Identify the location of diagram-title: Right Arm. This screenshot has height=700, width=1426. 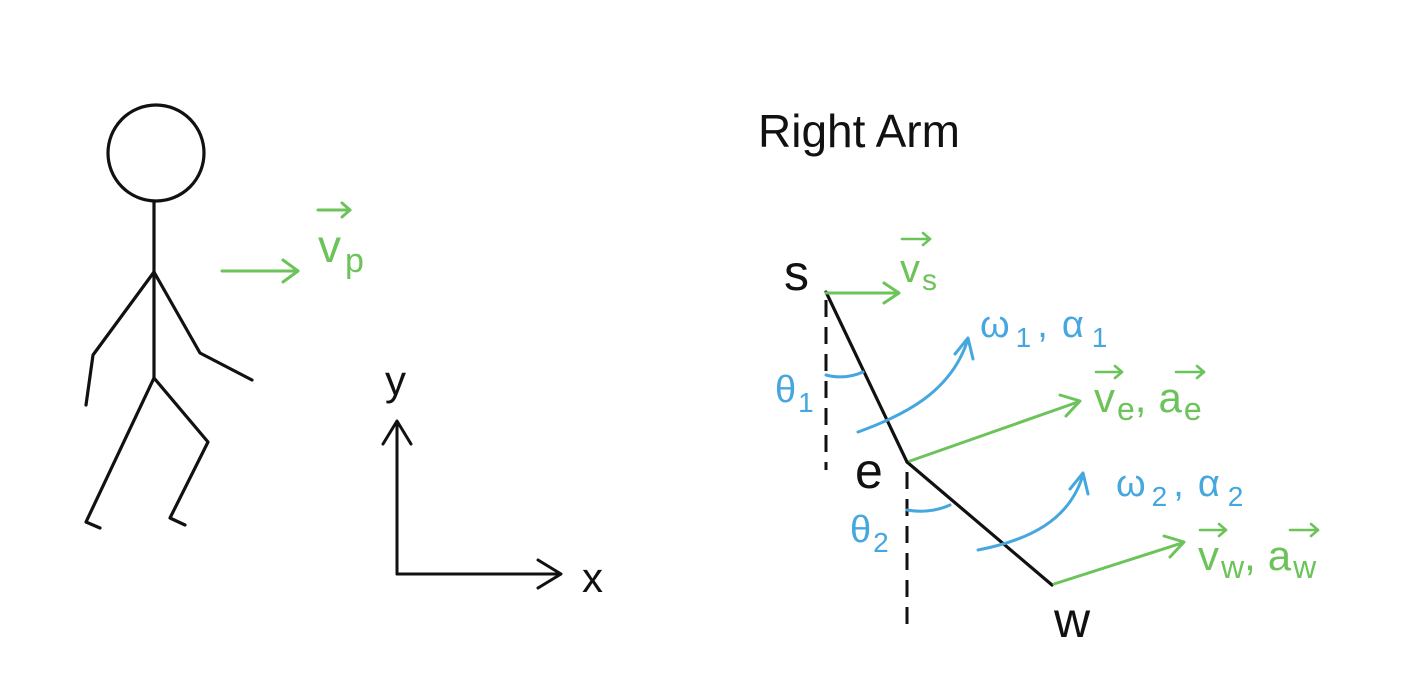
(859, 131).